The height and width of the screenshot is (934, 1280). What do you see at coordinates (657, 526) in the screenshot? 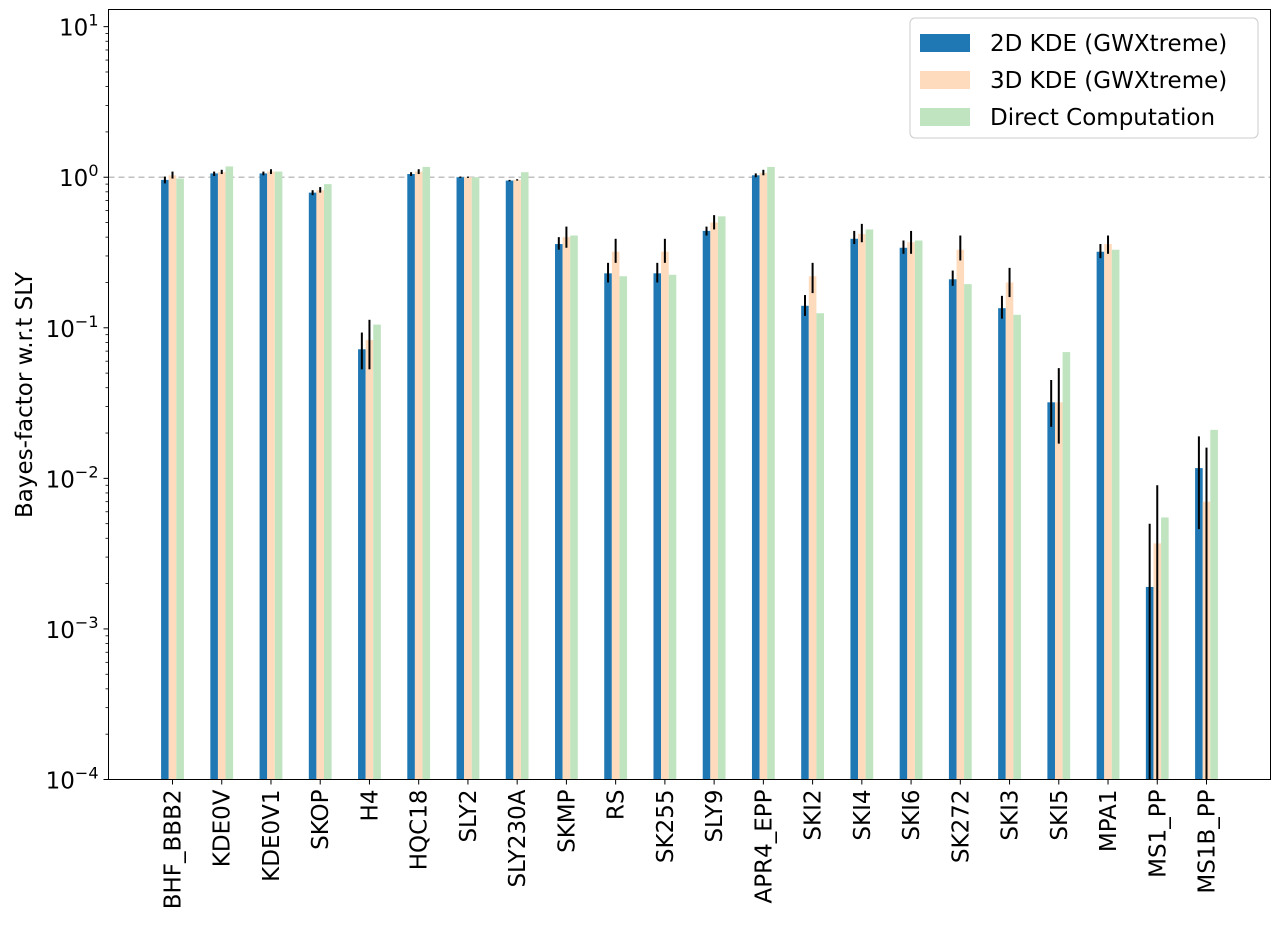
I see `bar-1-sk255` at bounding box center [657, 526].